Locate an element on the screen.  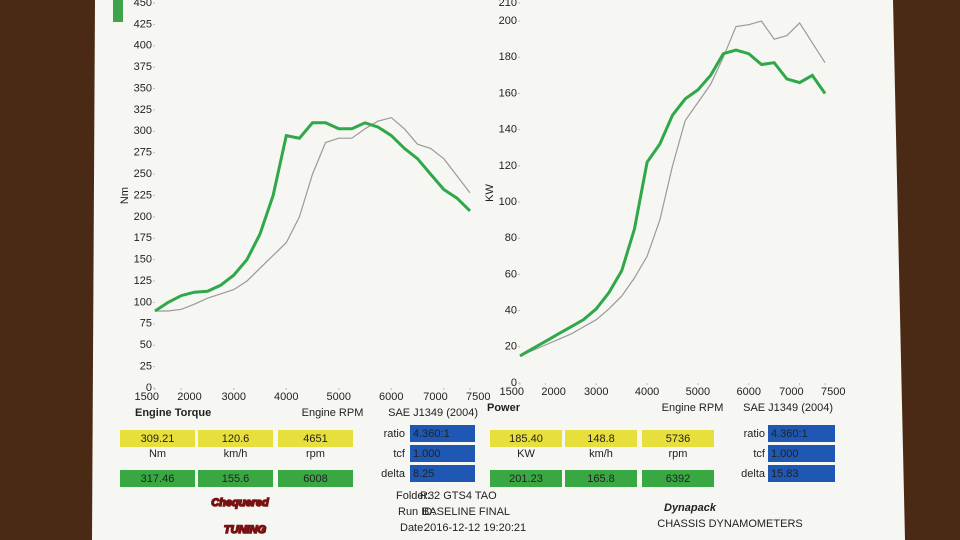
y-tick-label: 160 is located at coordinates (508, 93).